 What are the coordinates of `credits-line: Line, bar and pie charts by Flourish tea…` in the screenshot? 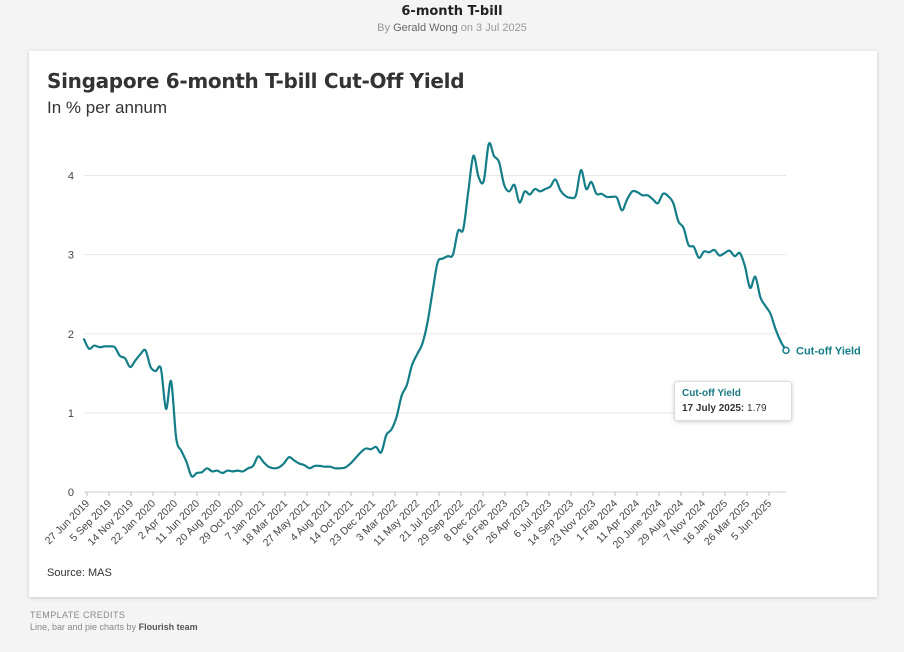 It's located at (114, 627).